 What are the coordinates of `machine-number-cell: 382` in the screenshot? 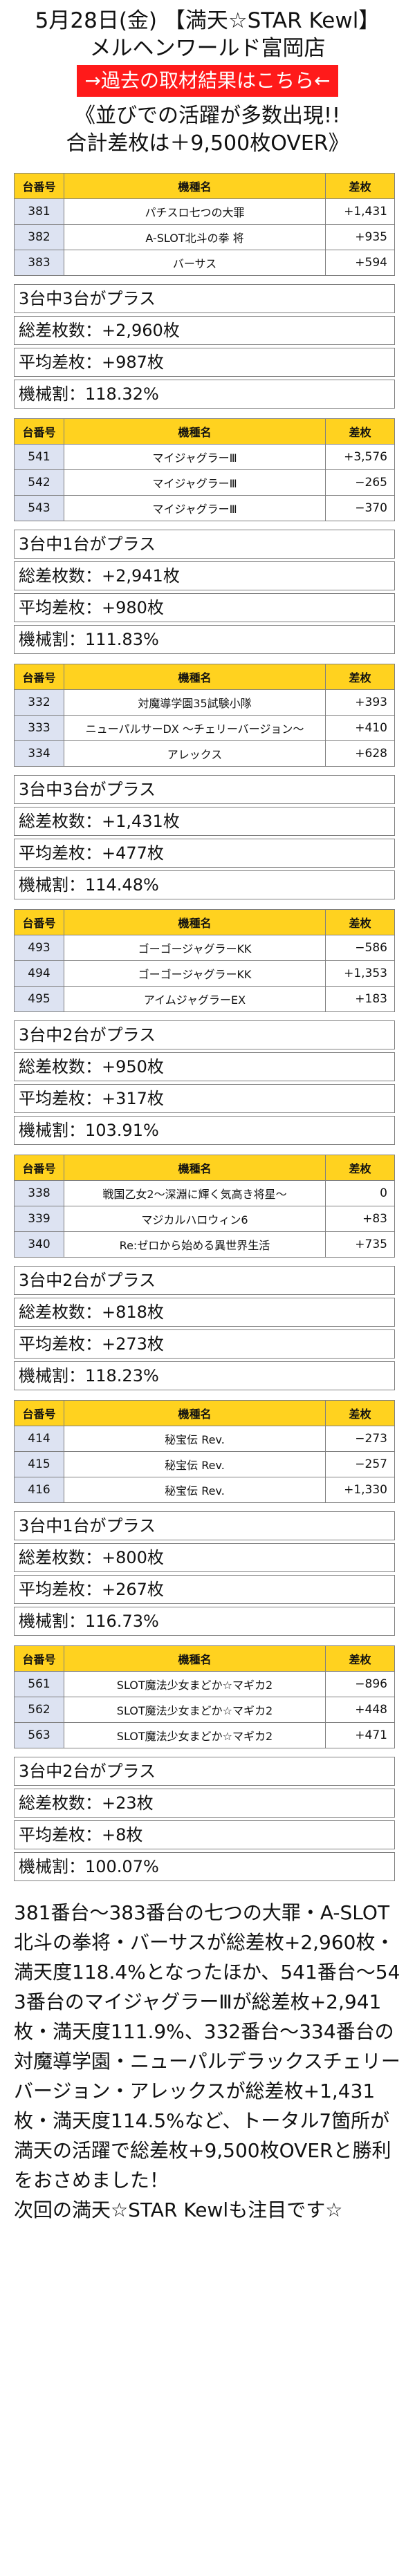 It's located at (39, 237).